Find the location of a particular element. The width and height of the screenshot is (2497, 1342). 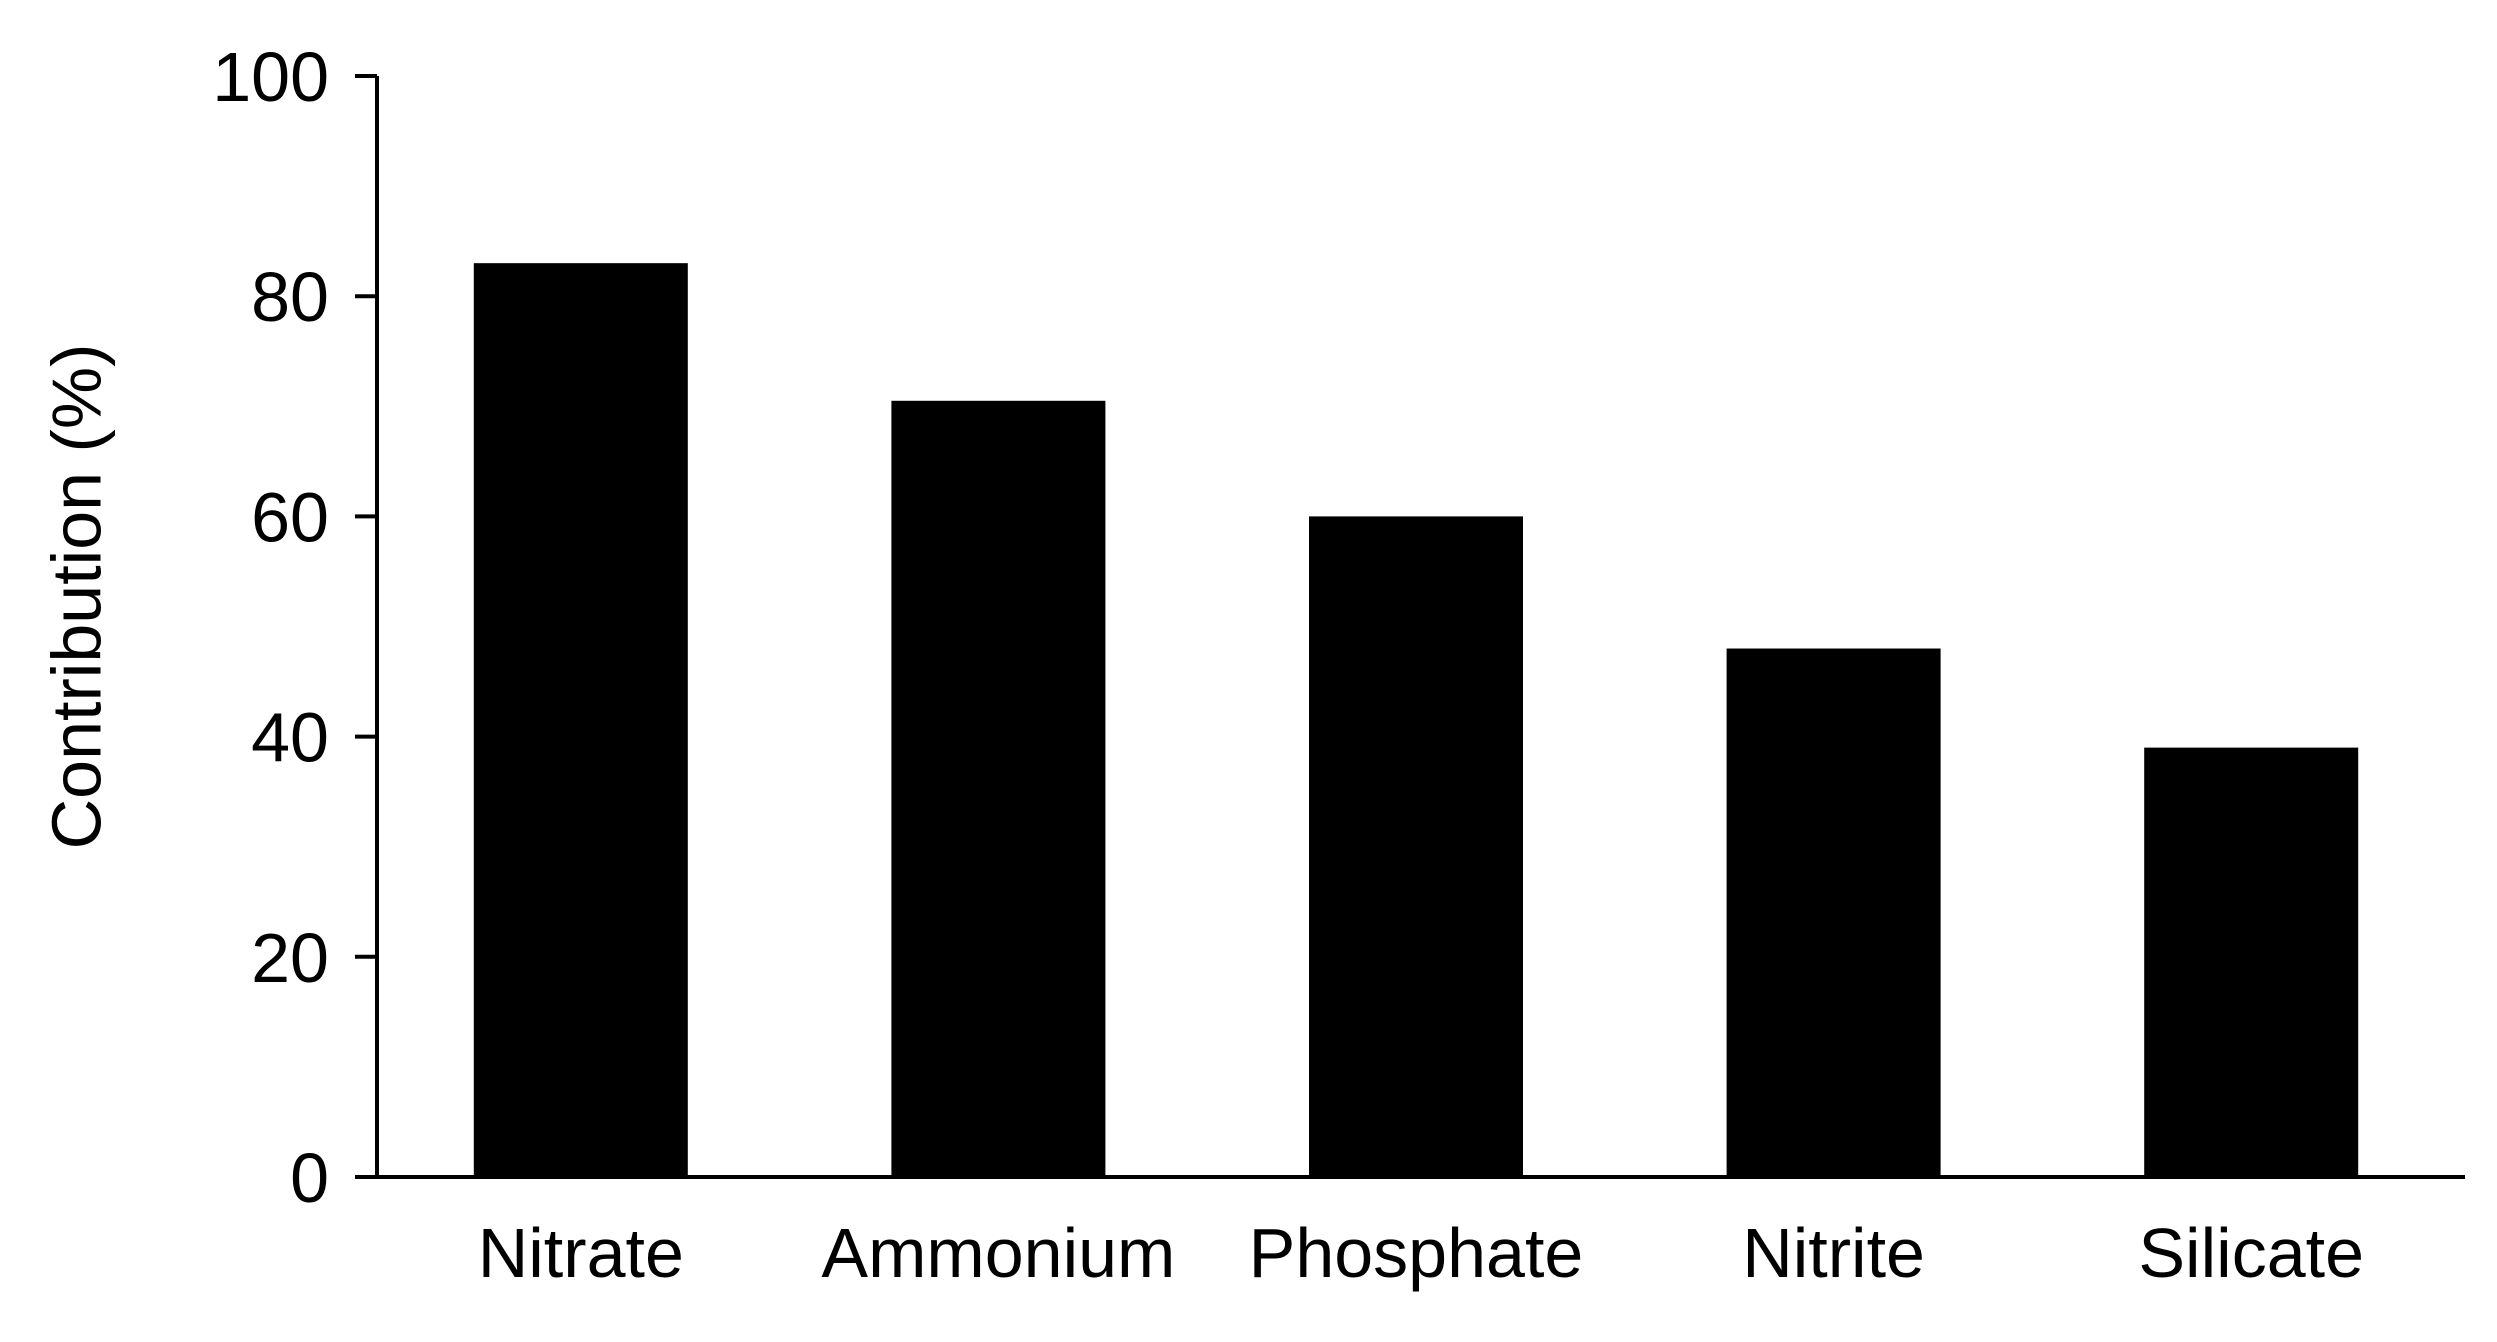

x-category-label-silicate: Silicate is located at coordinates (2251, 1253).